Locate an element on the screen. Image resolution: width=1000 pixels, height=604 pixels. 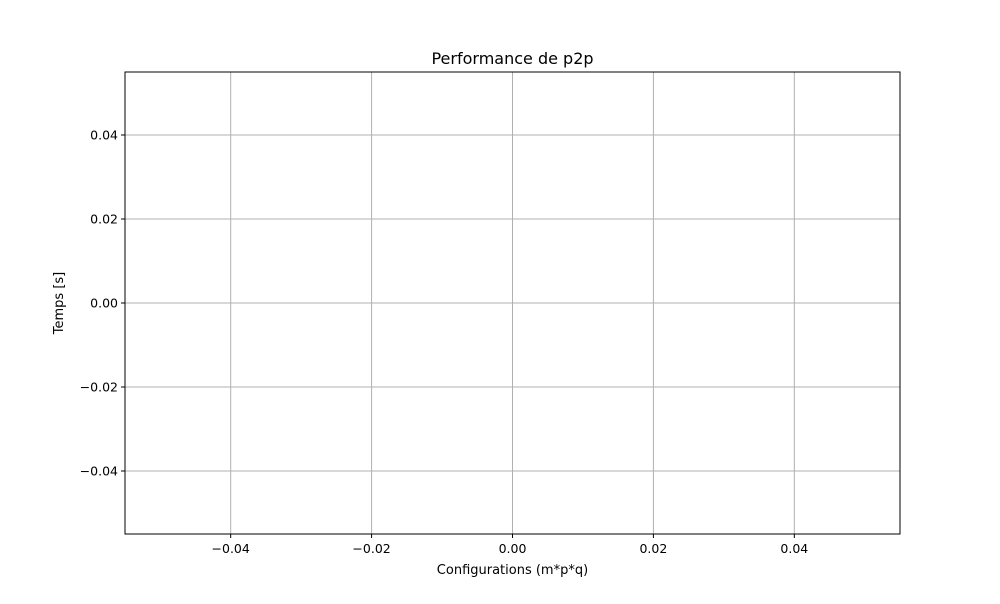
x-tick-label: 0.00 is located at coordinates (513, 548).